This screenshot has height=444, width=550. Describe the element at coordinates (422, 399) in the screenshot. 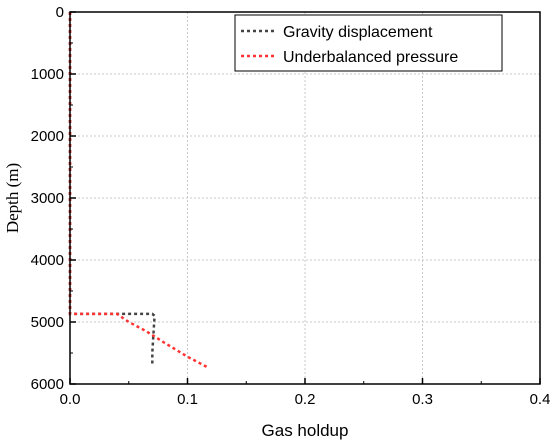

I see `x-tick-label: 0.3` at that location.